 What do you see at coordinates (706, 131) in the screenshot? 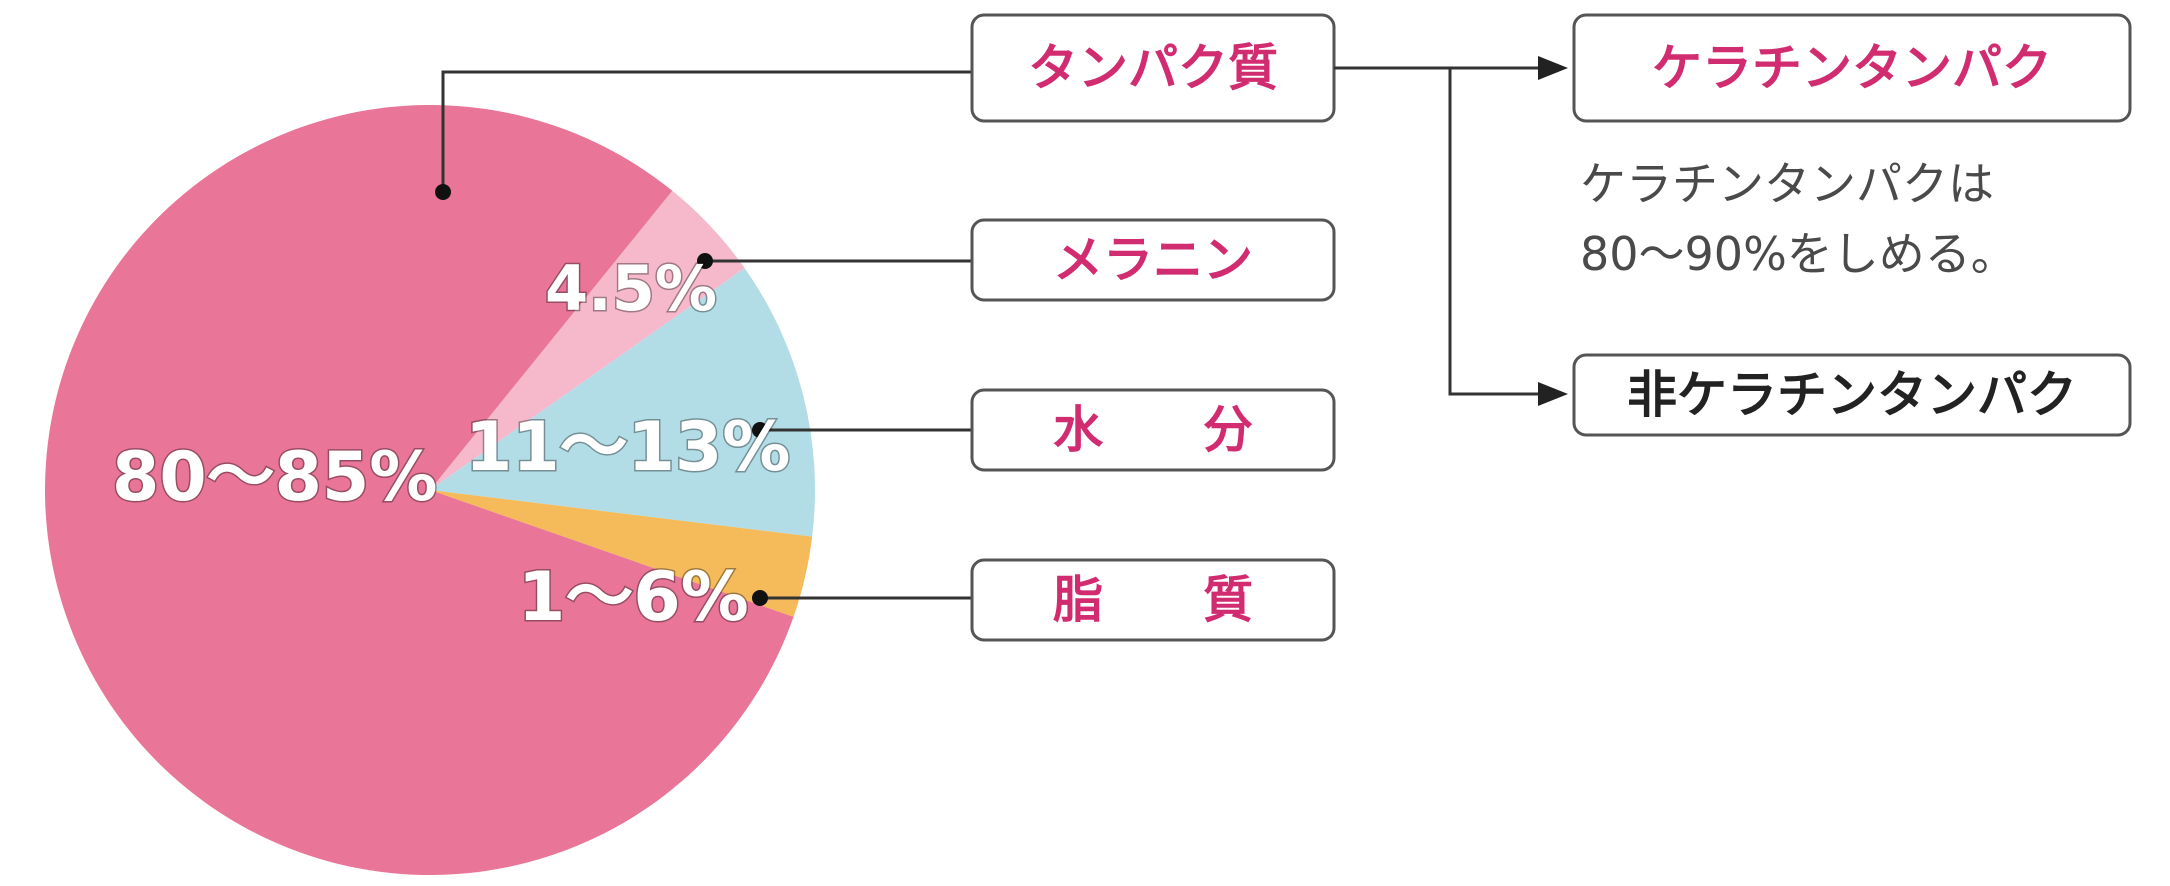
I see `leader-line-protein` at bounding box center [706, 131].